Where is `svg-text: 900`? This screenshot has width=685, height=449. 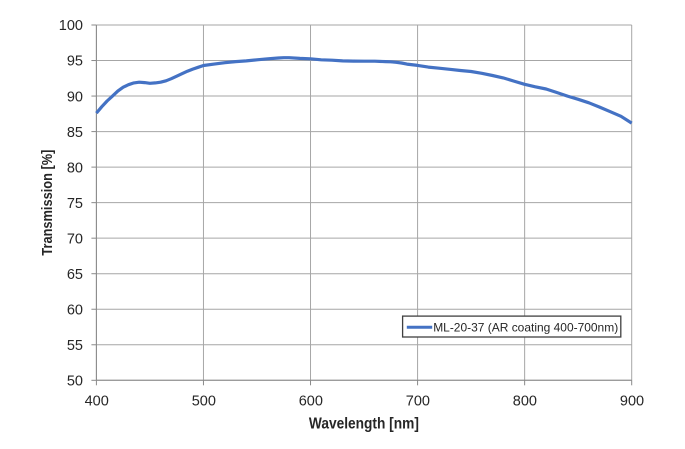 svg-text: 900 is located at coordinates (632, 402).